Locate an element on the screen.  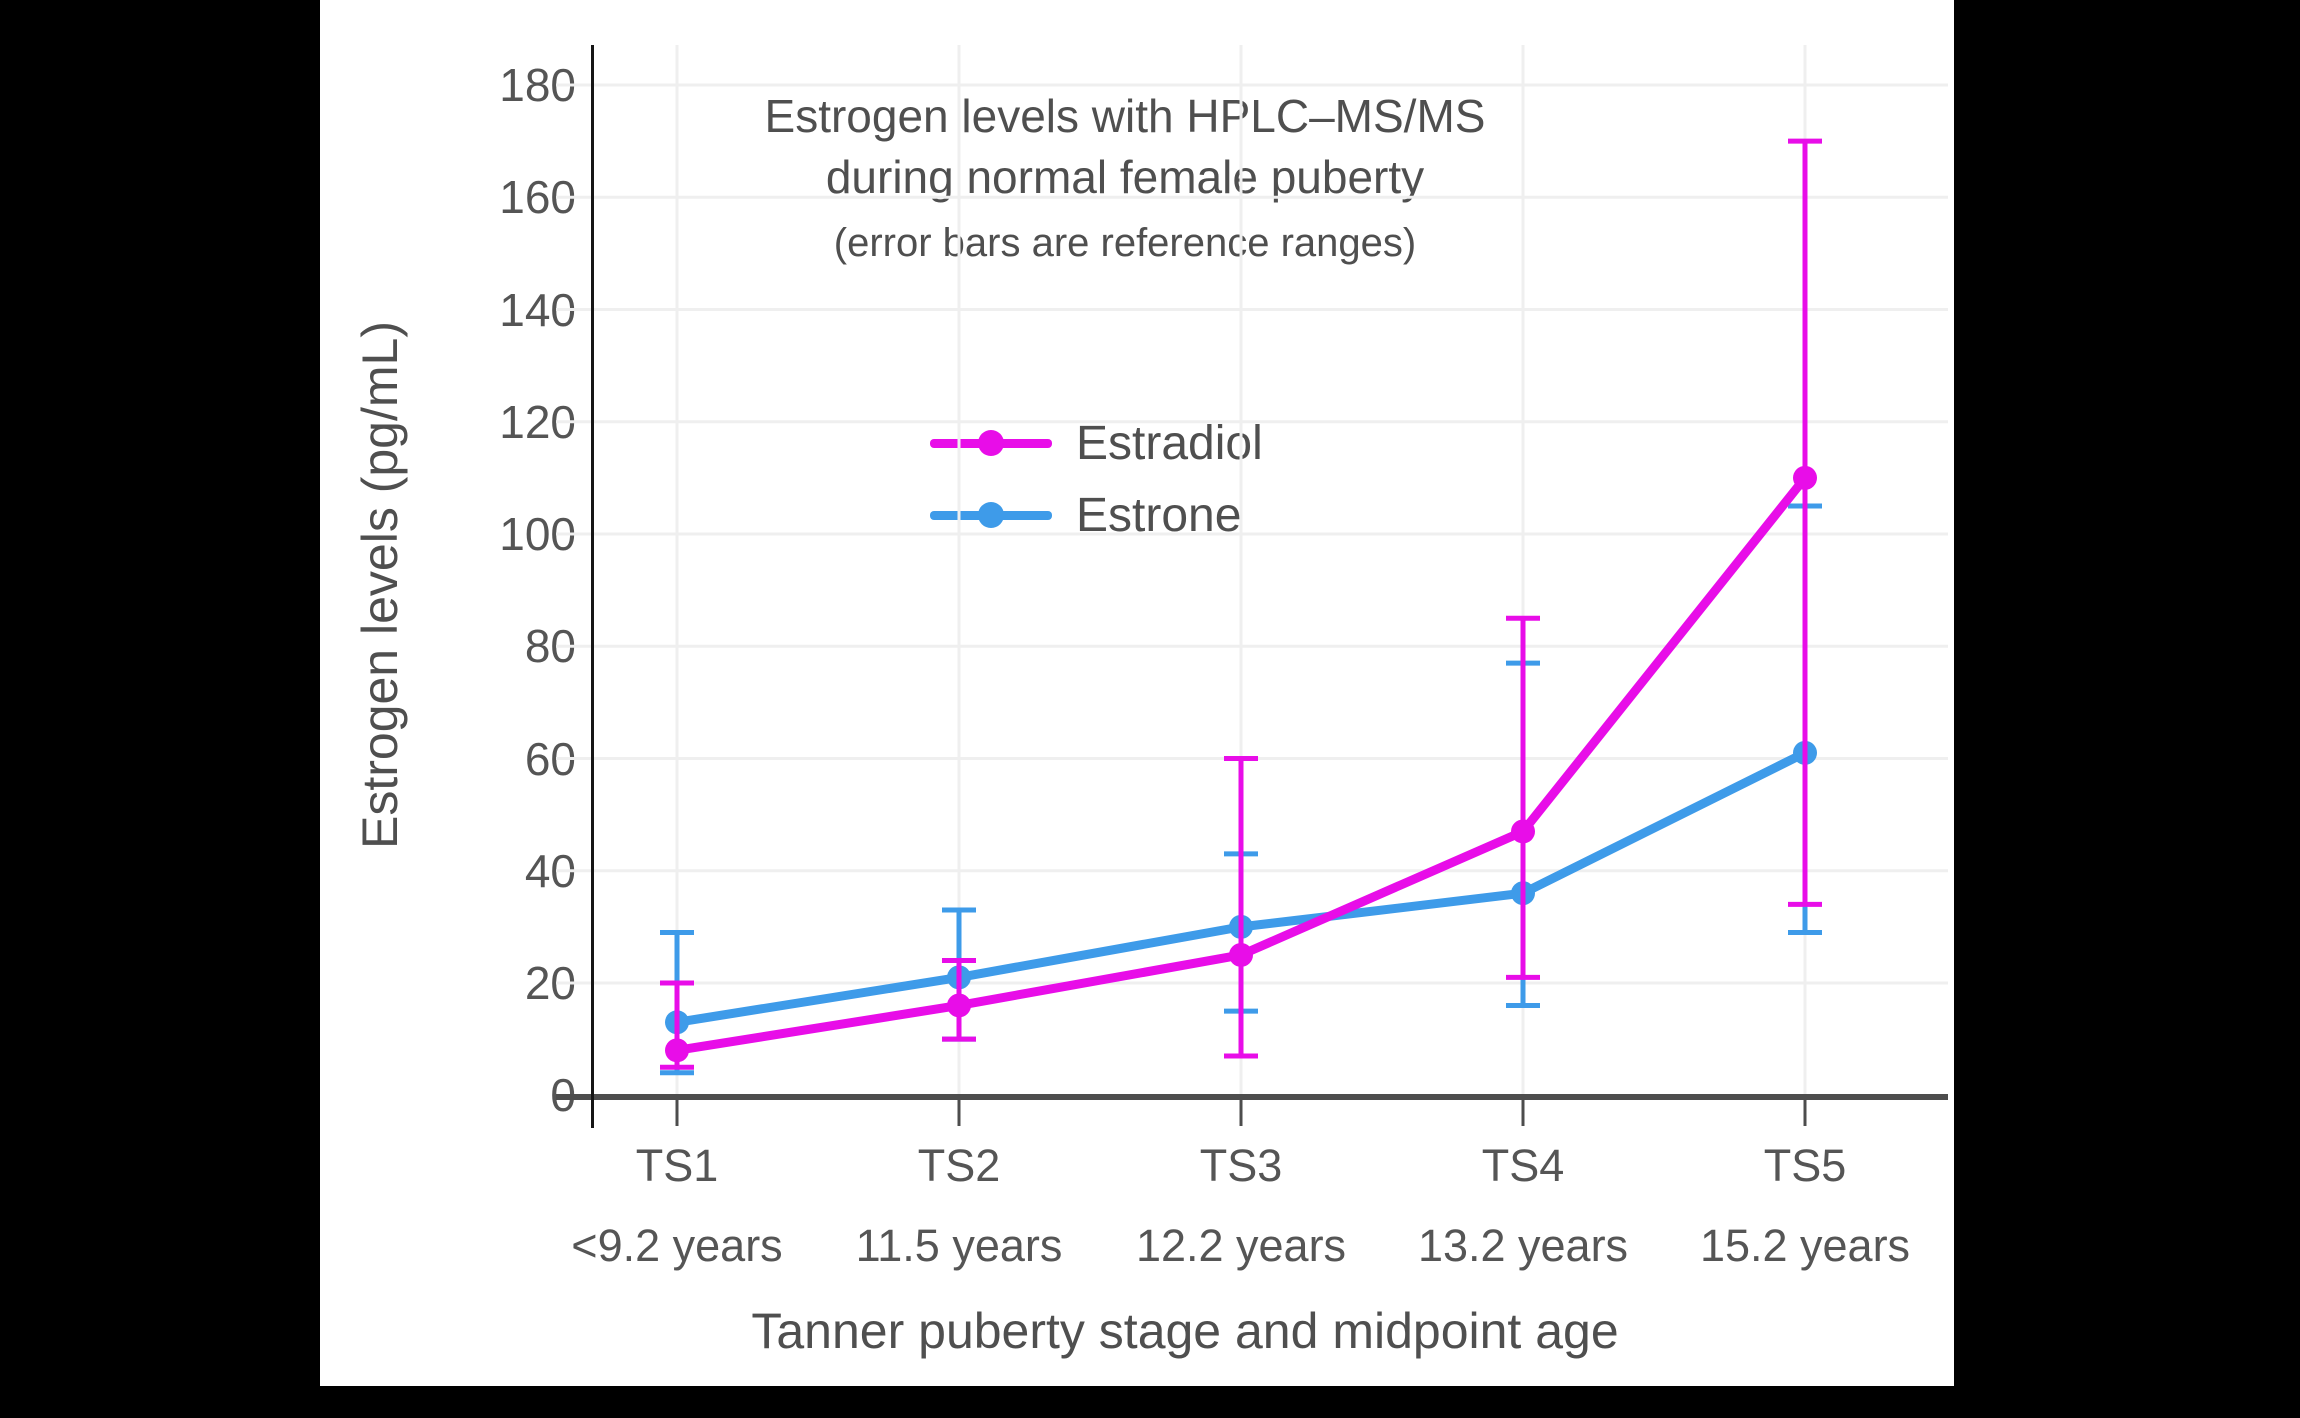
y-tick-label: 20 is located at coordinates (550, 983).